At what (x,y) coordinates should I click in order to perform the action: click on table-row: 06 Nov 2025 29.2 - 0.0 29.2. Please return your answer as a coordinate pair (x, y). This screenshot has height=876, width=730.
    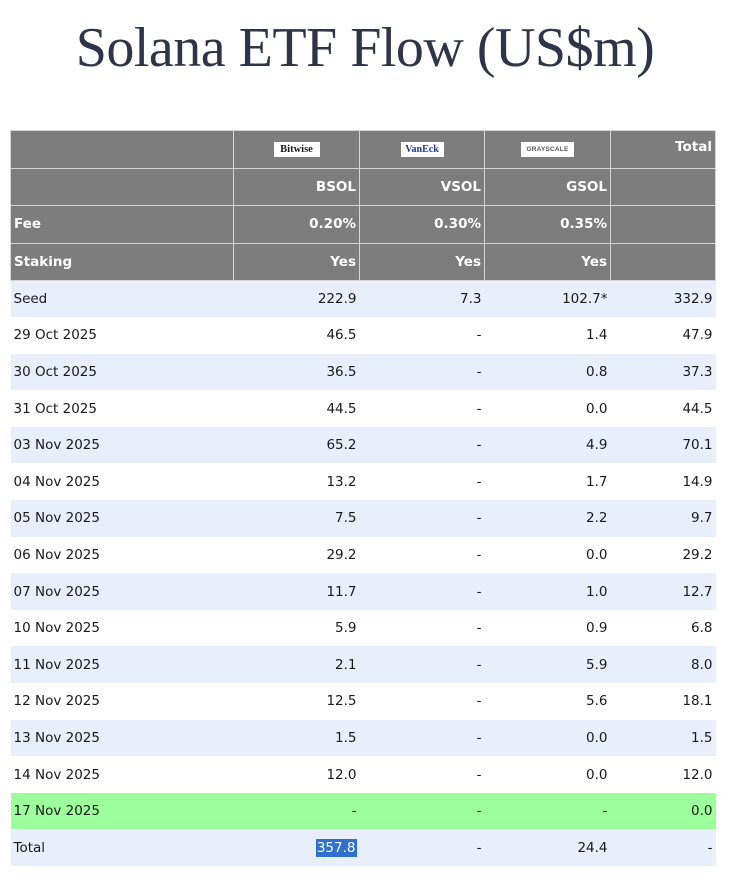
    Looking at the image, I should click on (363, 555).